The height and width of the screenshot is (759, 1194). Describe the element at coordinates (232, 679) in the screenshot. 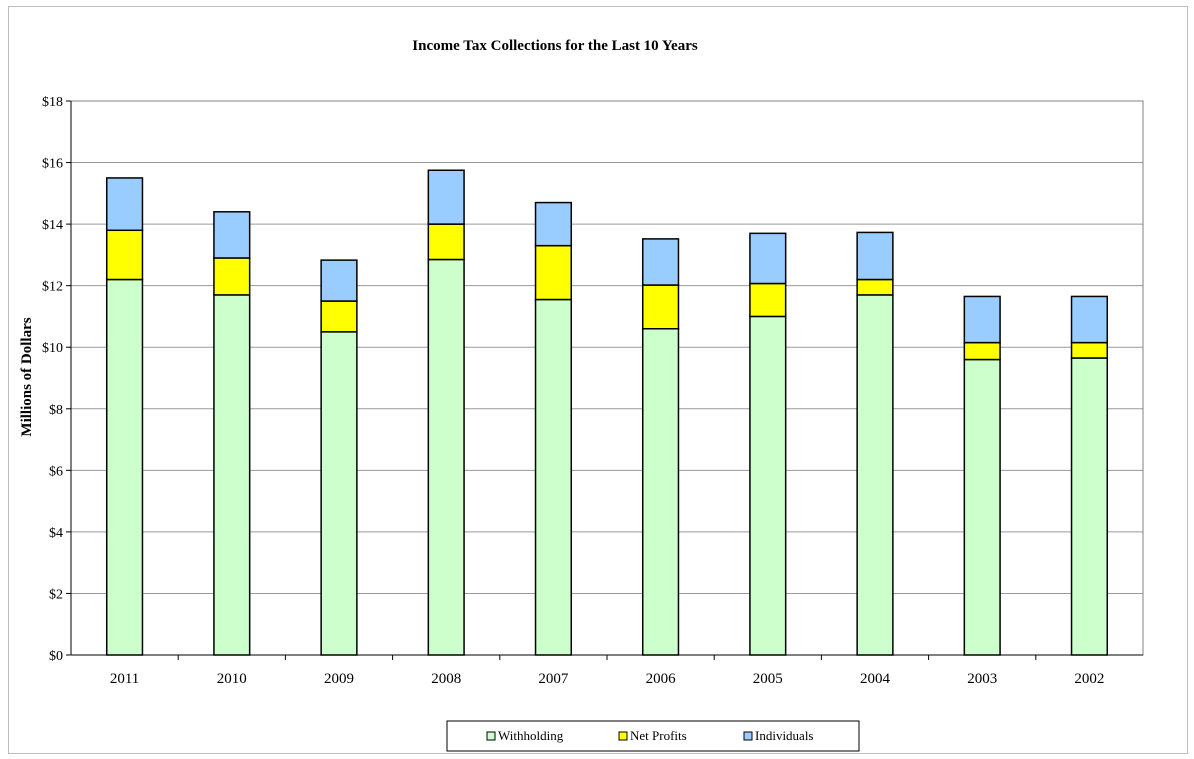

I see `x-tick-label: 2010` at that location.